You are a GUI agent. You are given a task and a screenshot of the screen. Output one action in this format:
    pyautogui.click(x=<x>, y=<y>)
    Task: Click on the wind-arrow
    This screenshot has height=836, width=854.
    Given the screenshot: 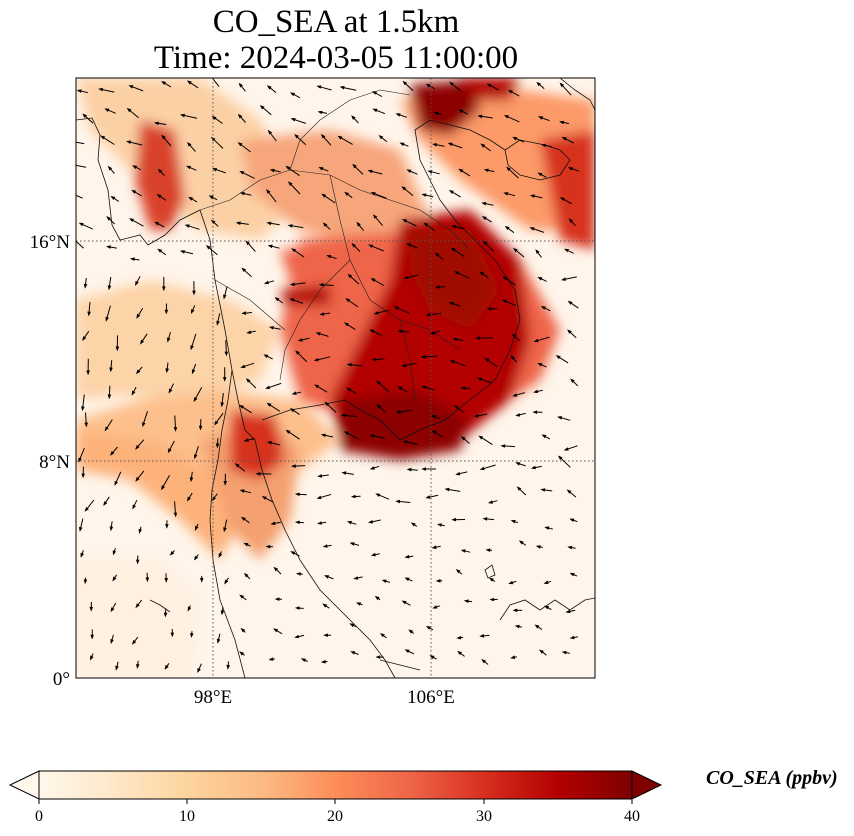 What is the action you would take?
    pyautogui.click(x=81, y=166)
    